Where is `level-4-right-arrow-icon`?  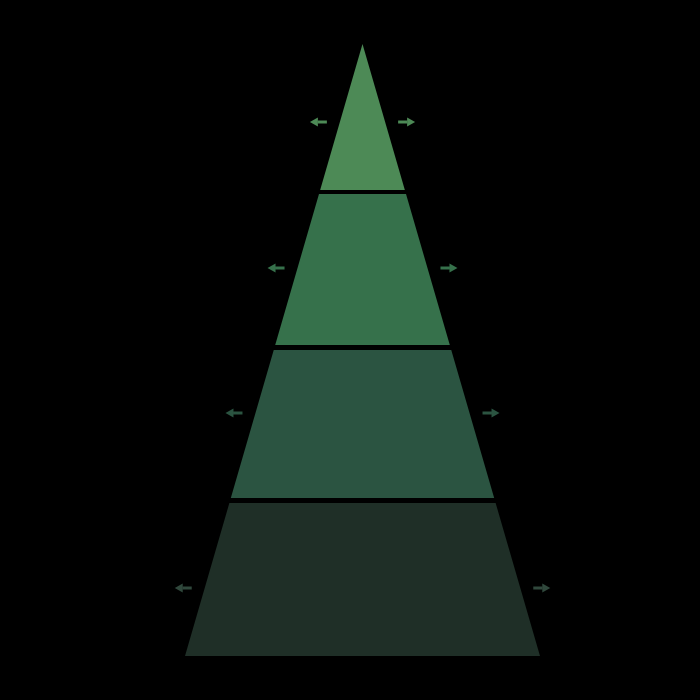
level-4-right-arrow-icon is located at coordinates (542, 588).